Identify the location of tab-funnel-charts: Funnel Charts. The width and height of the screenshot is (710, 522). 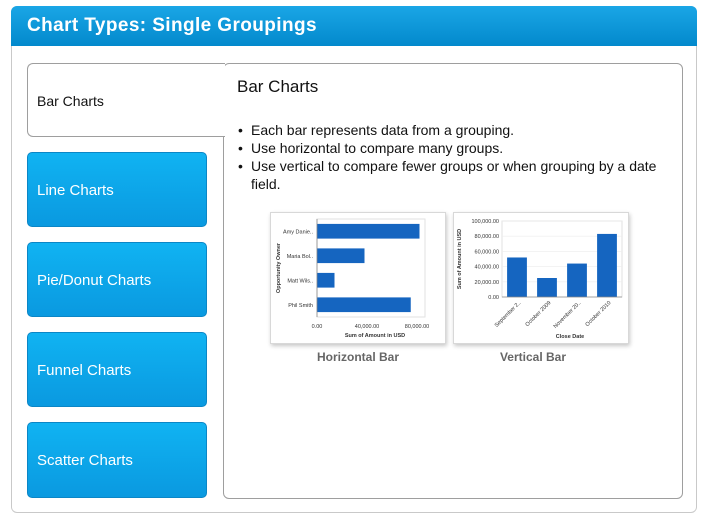
(117, 369).